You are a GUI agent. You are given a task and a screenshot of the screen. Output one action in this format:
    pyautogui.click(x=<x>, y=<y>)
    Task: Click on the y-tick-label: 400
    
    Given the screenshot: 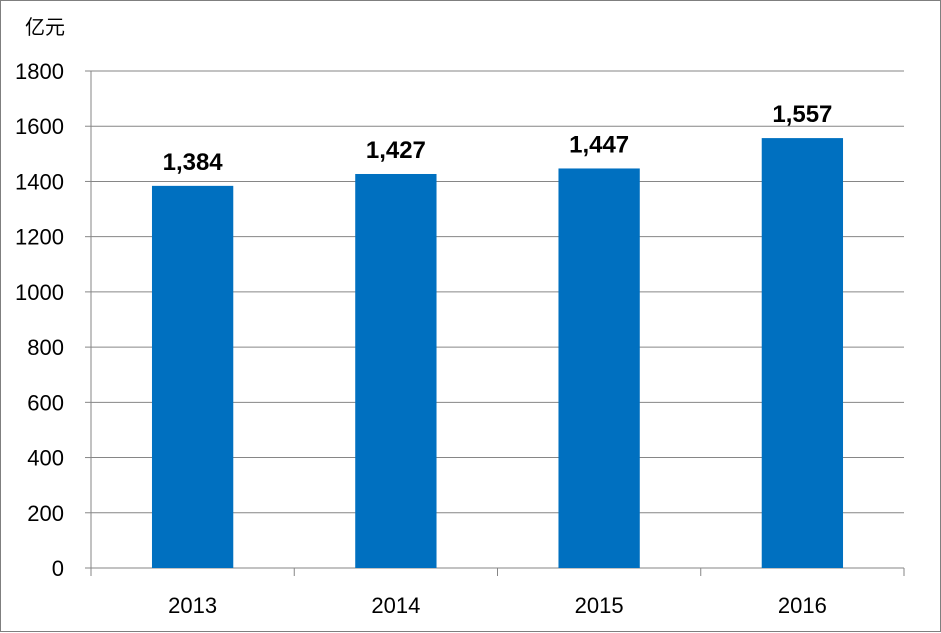 What is the action you would take?
    pyautogui.click(x=45, y=458)
    